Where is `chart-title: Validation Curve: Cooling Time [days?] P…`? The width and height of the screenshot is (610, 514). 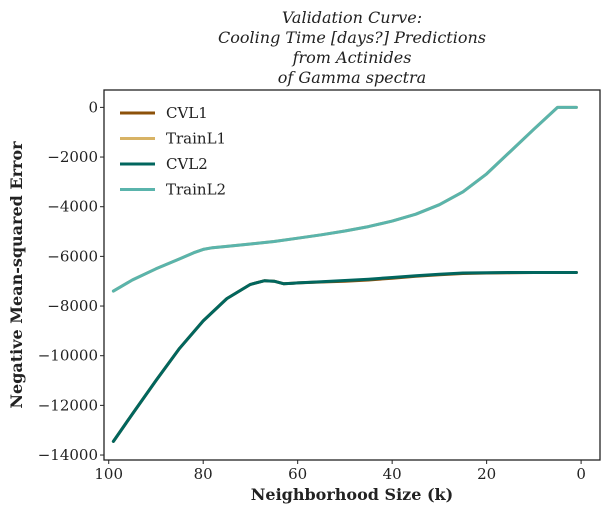
chart-title: Validation Curve: Cooling Time [days?] P… is located at coordinates (352, 47).